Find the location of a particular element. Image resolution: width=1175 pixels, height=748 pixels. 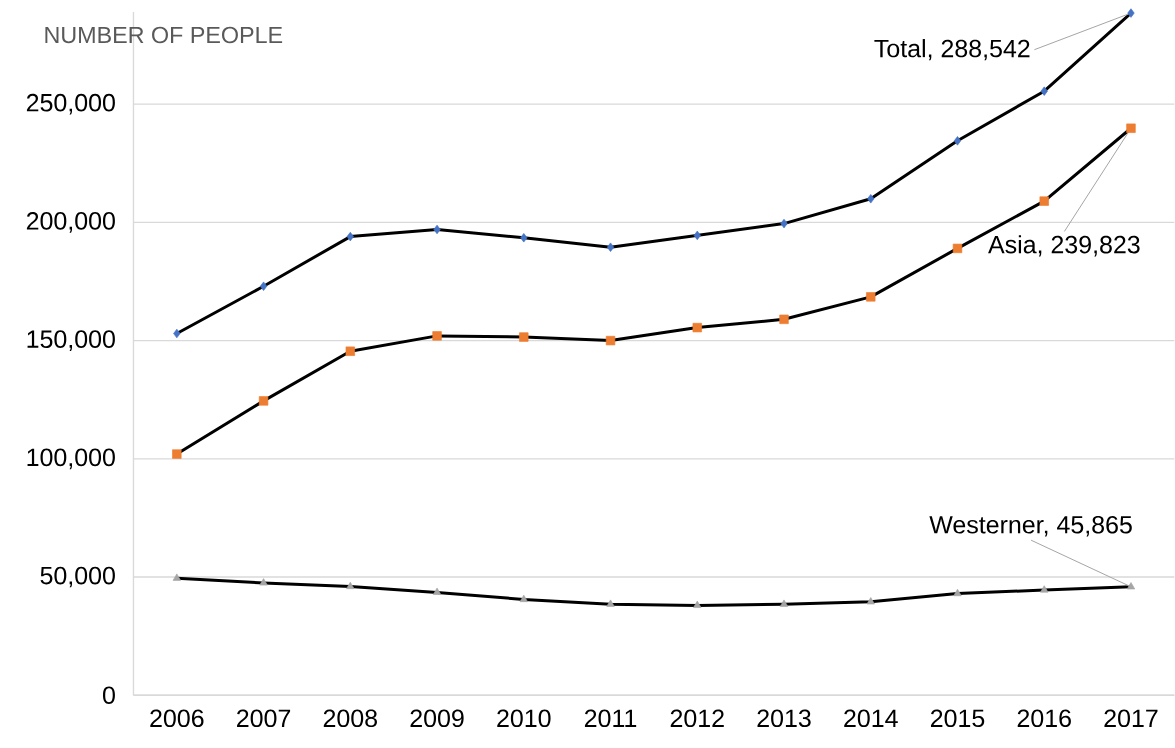

annotation: Asia, 239,823 is located at coordinates (1064, 246).